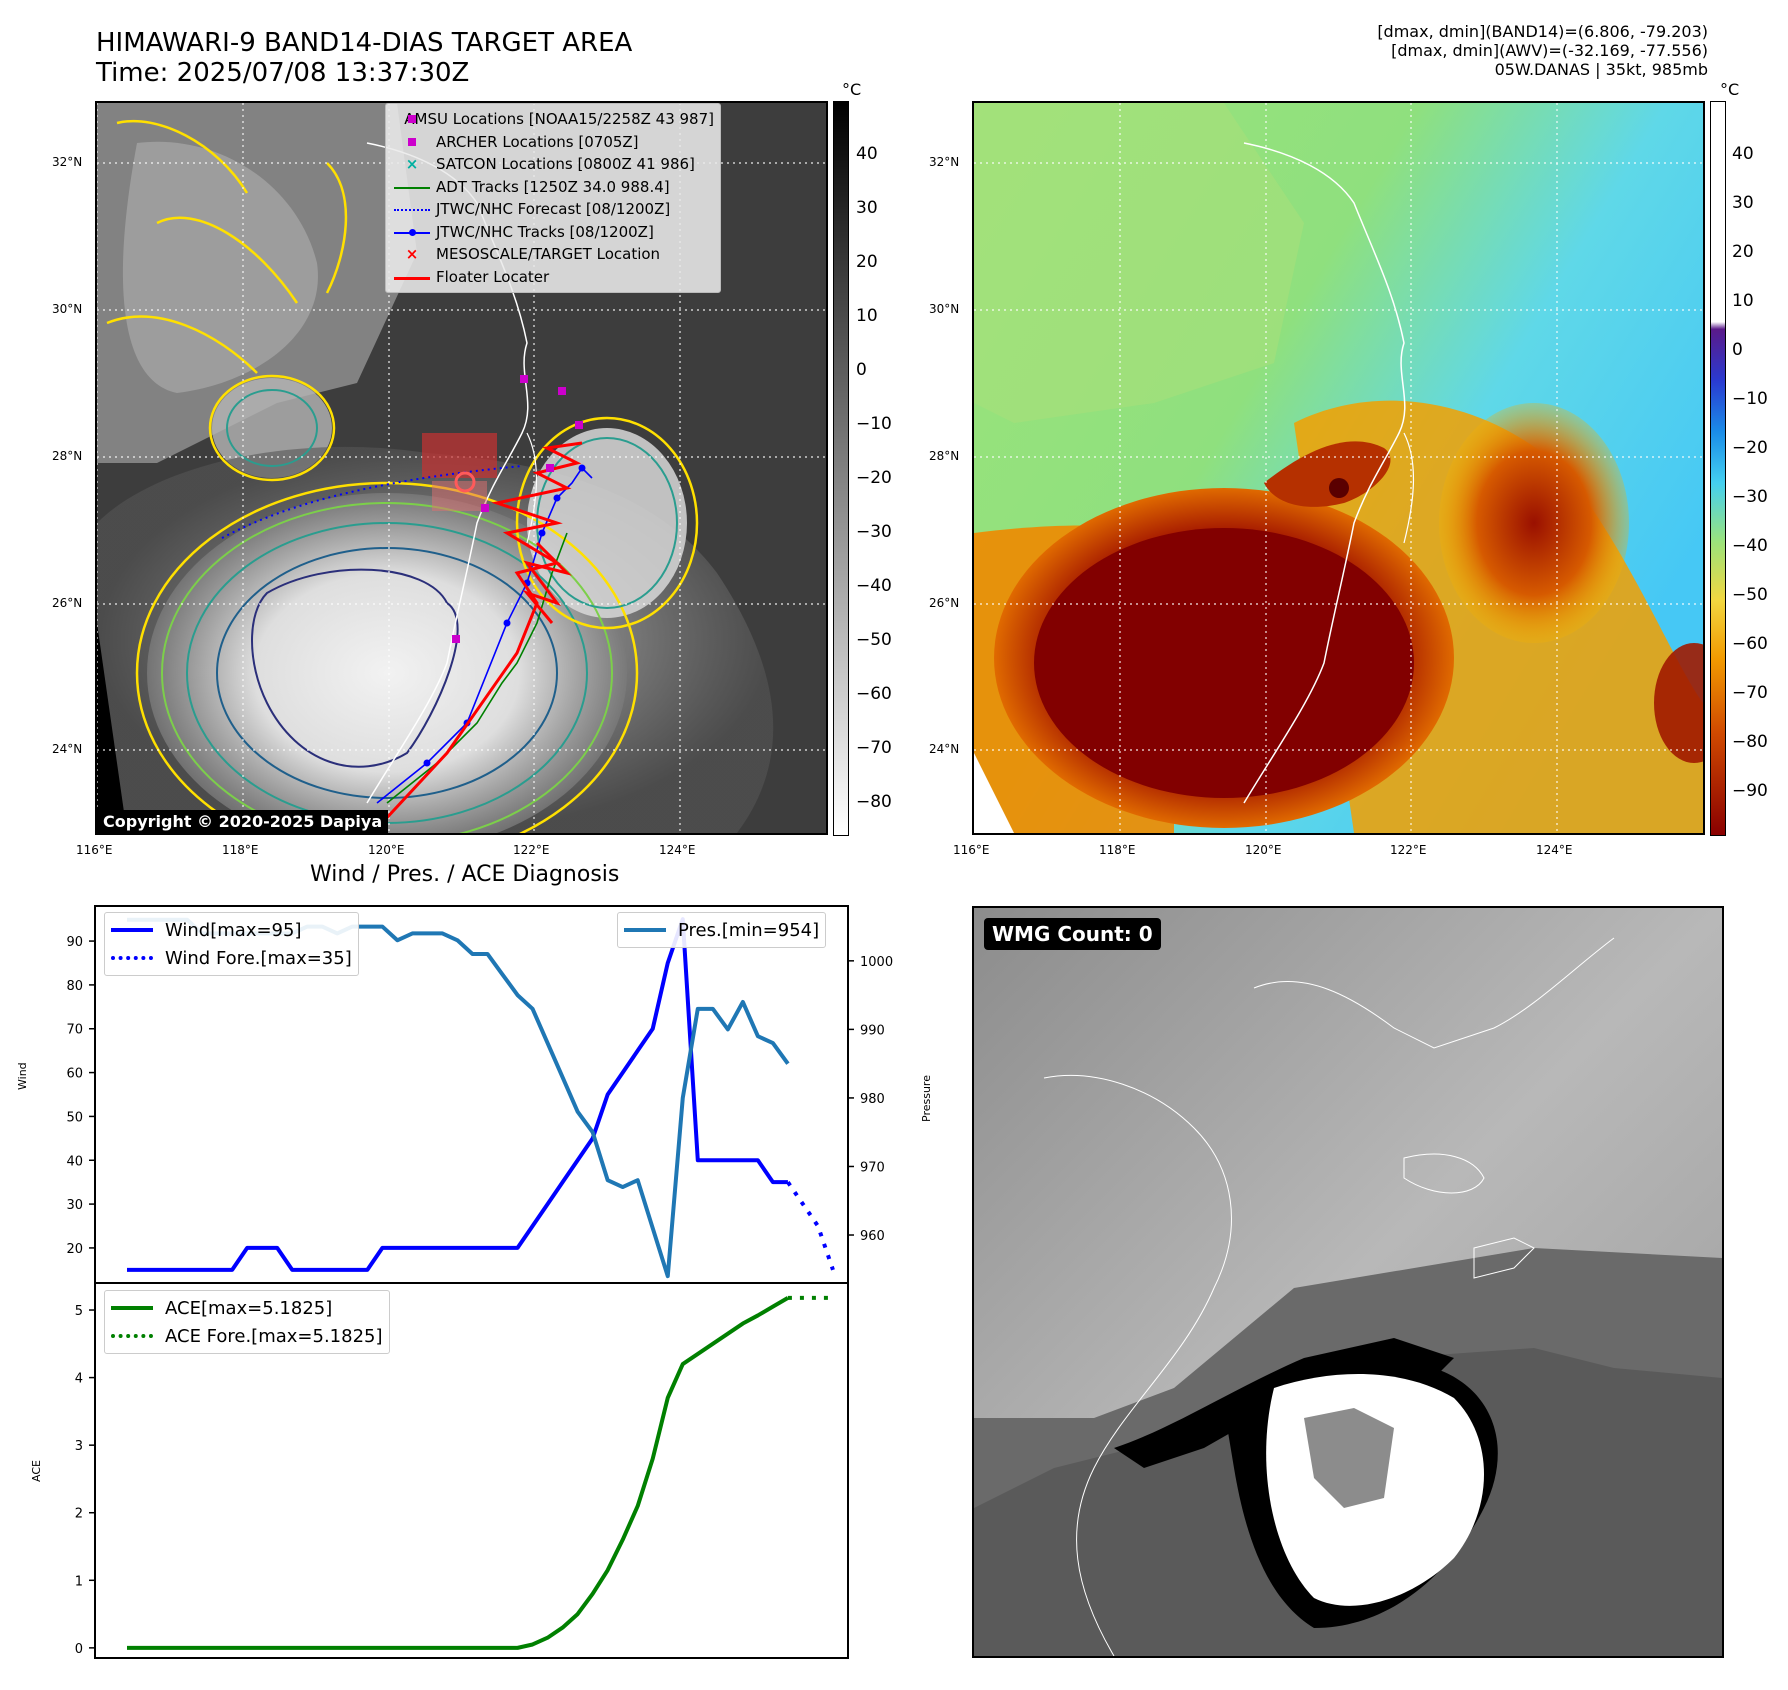 Image resolution: width=1788 pixels, height=1690 pixels. Describe the element at coordinates (553, 232) in the screenshot. I see `legend-jtwc-tracks: JTWC/NHC Tracks [08/1200Z]` at that location.